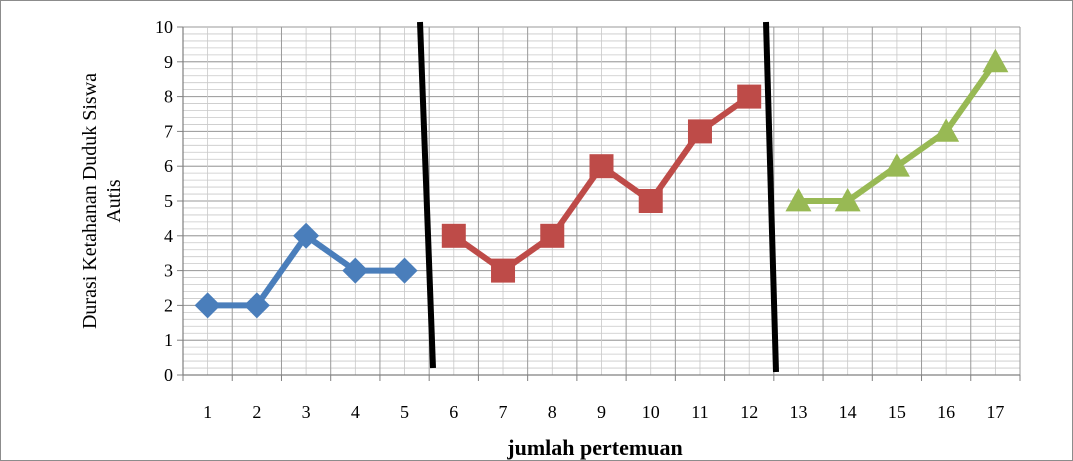 The width and height of the screenshot is (1073, 461). Describe the element at coordinates (453, 412) in the screenshot. I see `x-tick-label: 6` at that location.